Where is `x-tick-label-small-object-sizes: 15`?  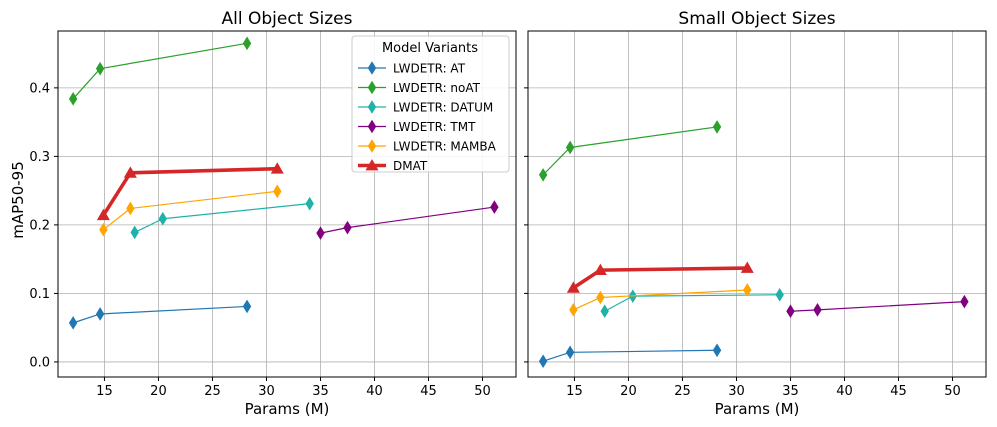 x-tick-label-small-object-sizes: 15 is located at coordinates (574, 391).